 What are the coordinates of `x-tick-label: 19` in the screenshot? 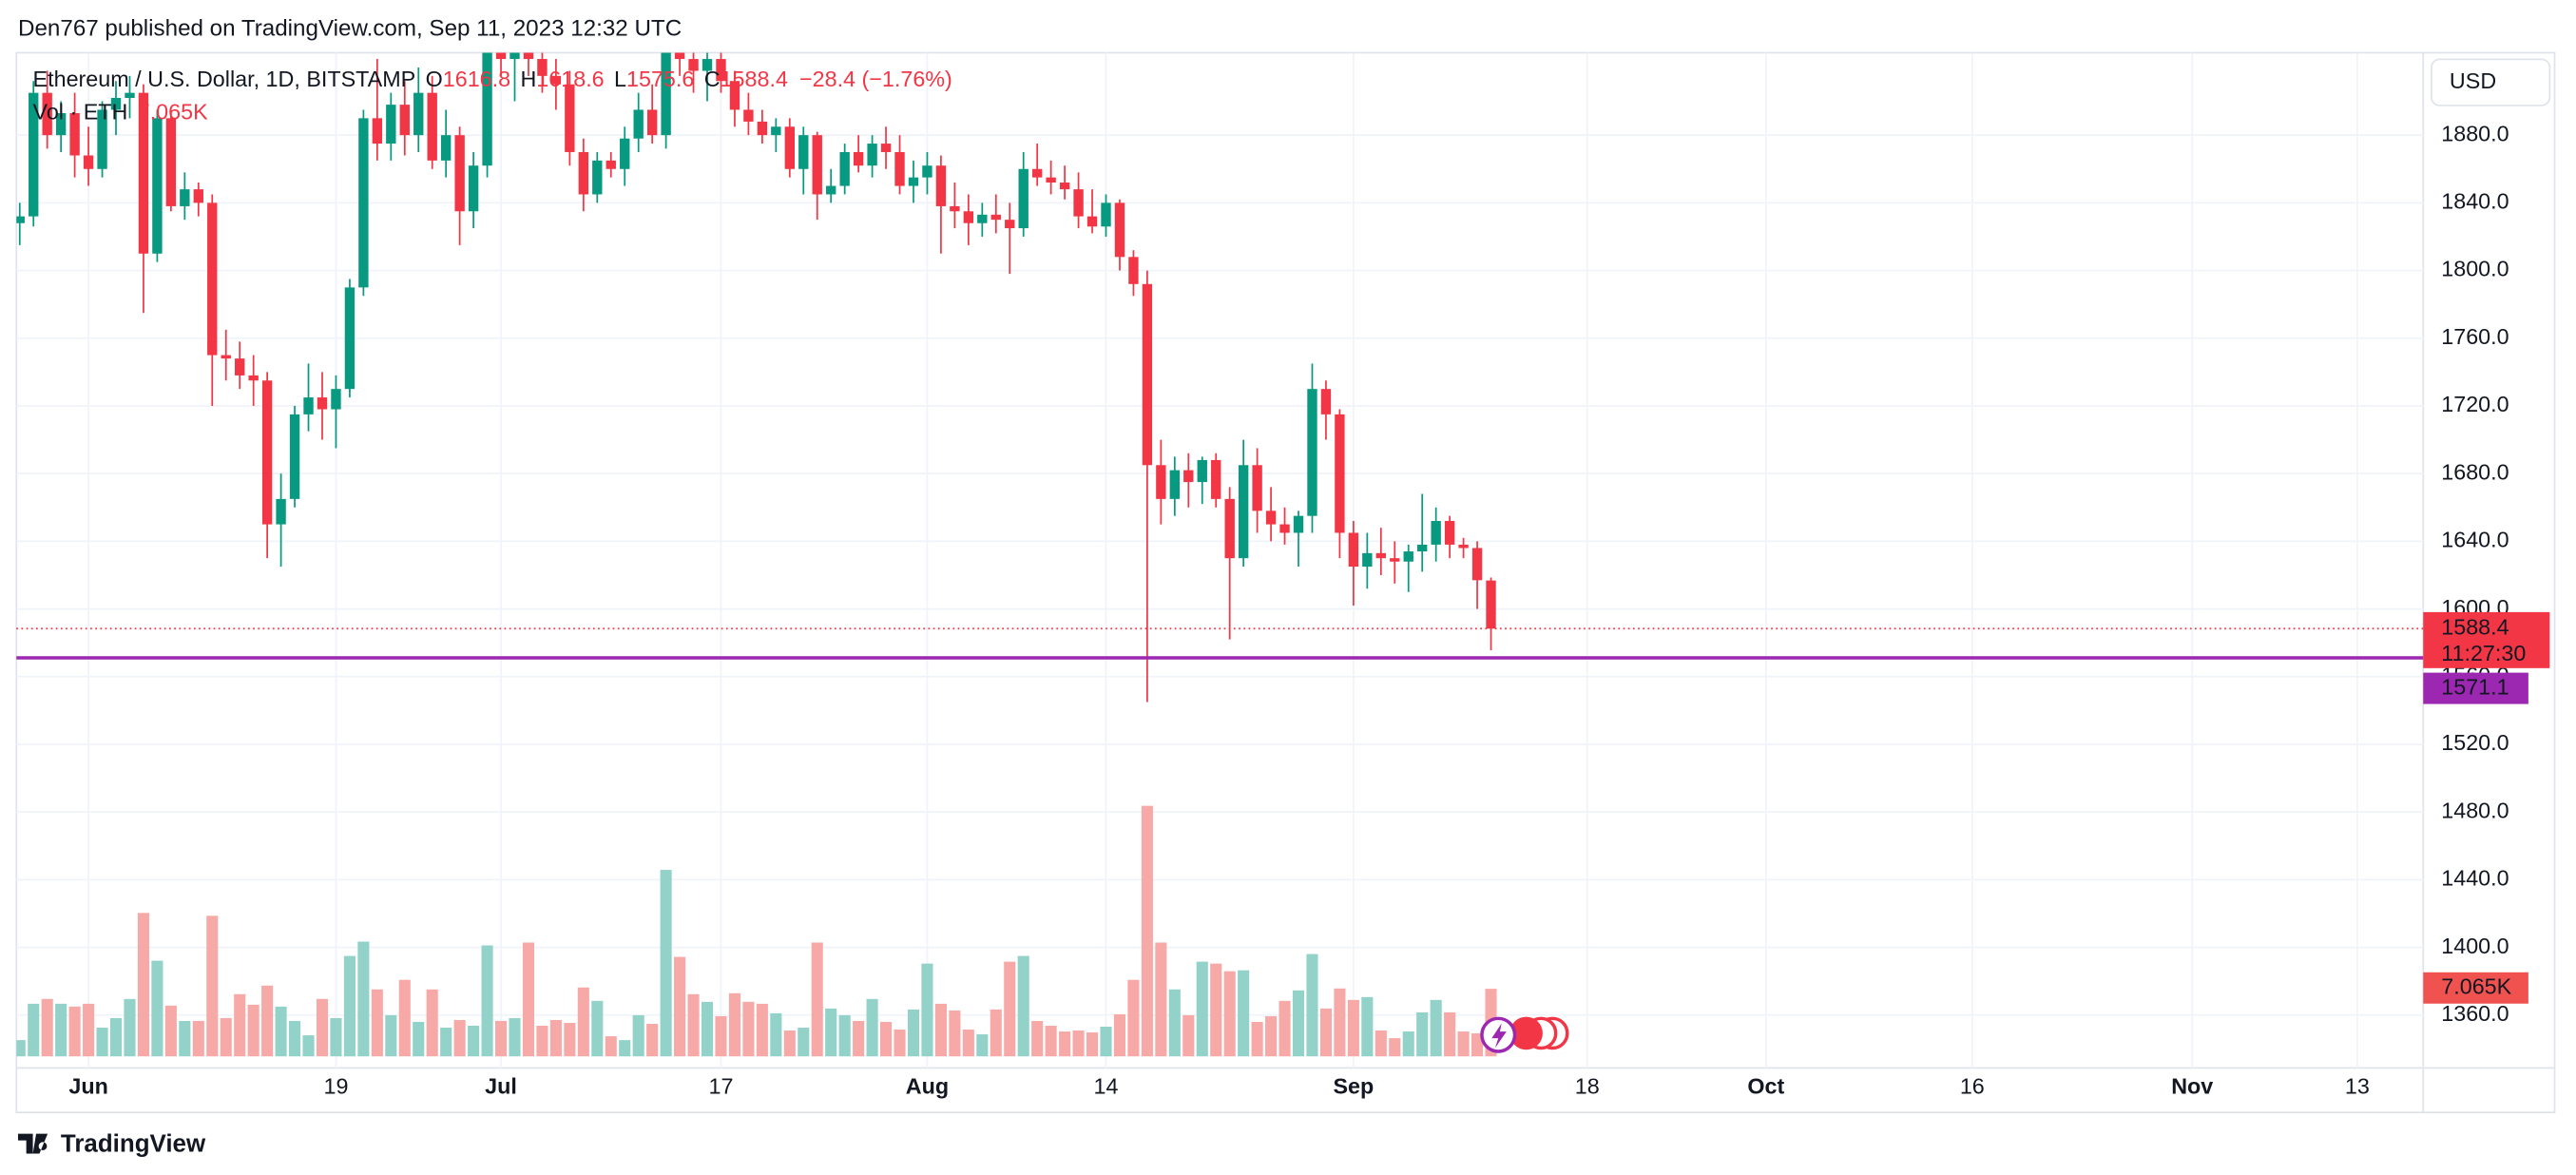 It's located at (336, 1085).